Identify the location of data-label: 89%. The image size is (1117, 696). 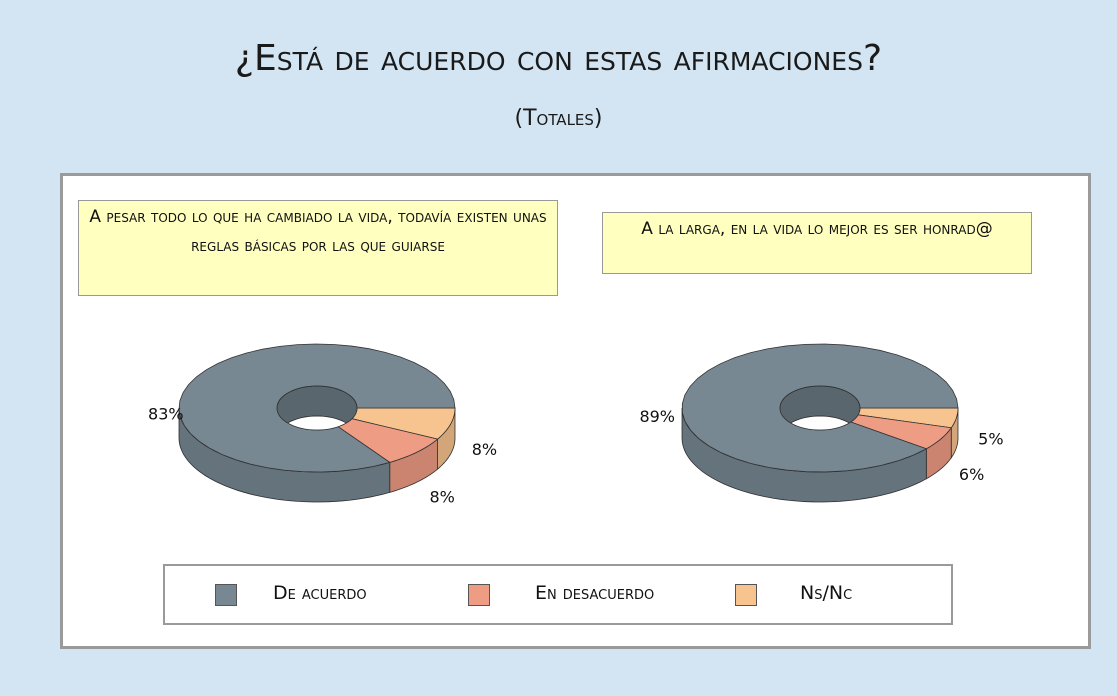
(657, 416).